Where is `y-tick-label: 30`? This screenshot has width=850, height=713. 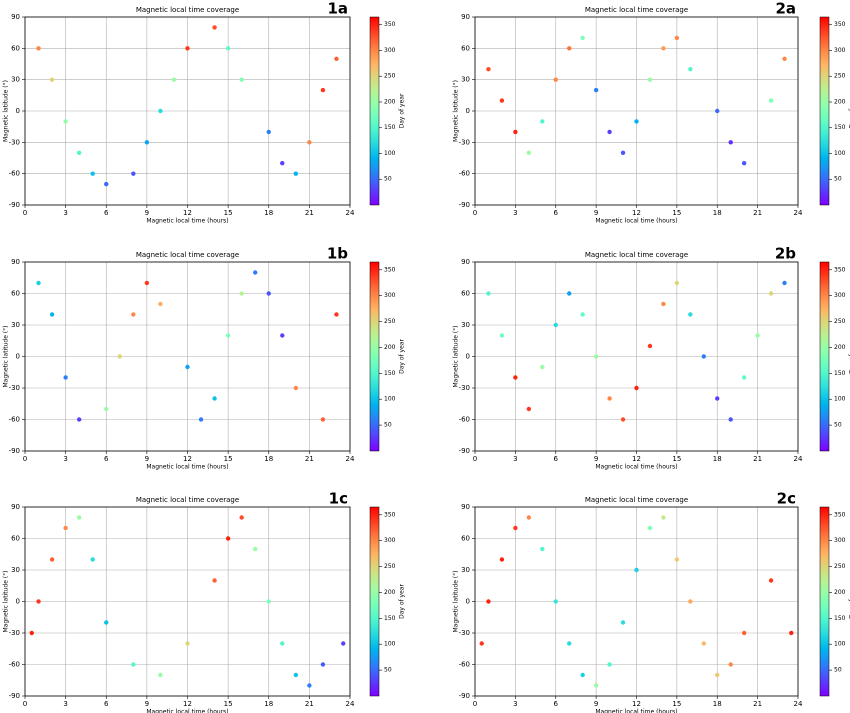
y-tick-label: 30 is located at coordinates (15, 80).